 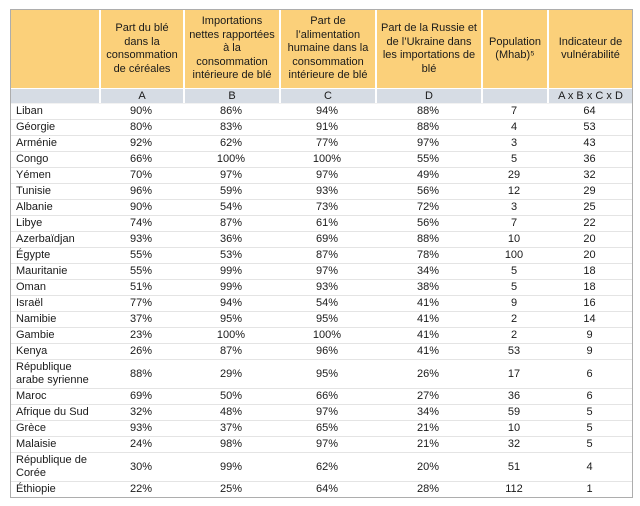 What do you see at coordinates (321, 373) in the screenshot?
I see `table-row: République arabe syrienne 88% 29% 95% 26% 17 6` at bounding box center [321, 373].